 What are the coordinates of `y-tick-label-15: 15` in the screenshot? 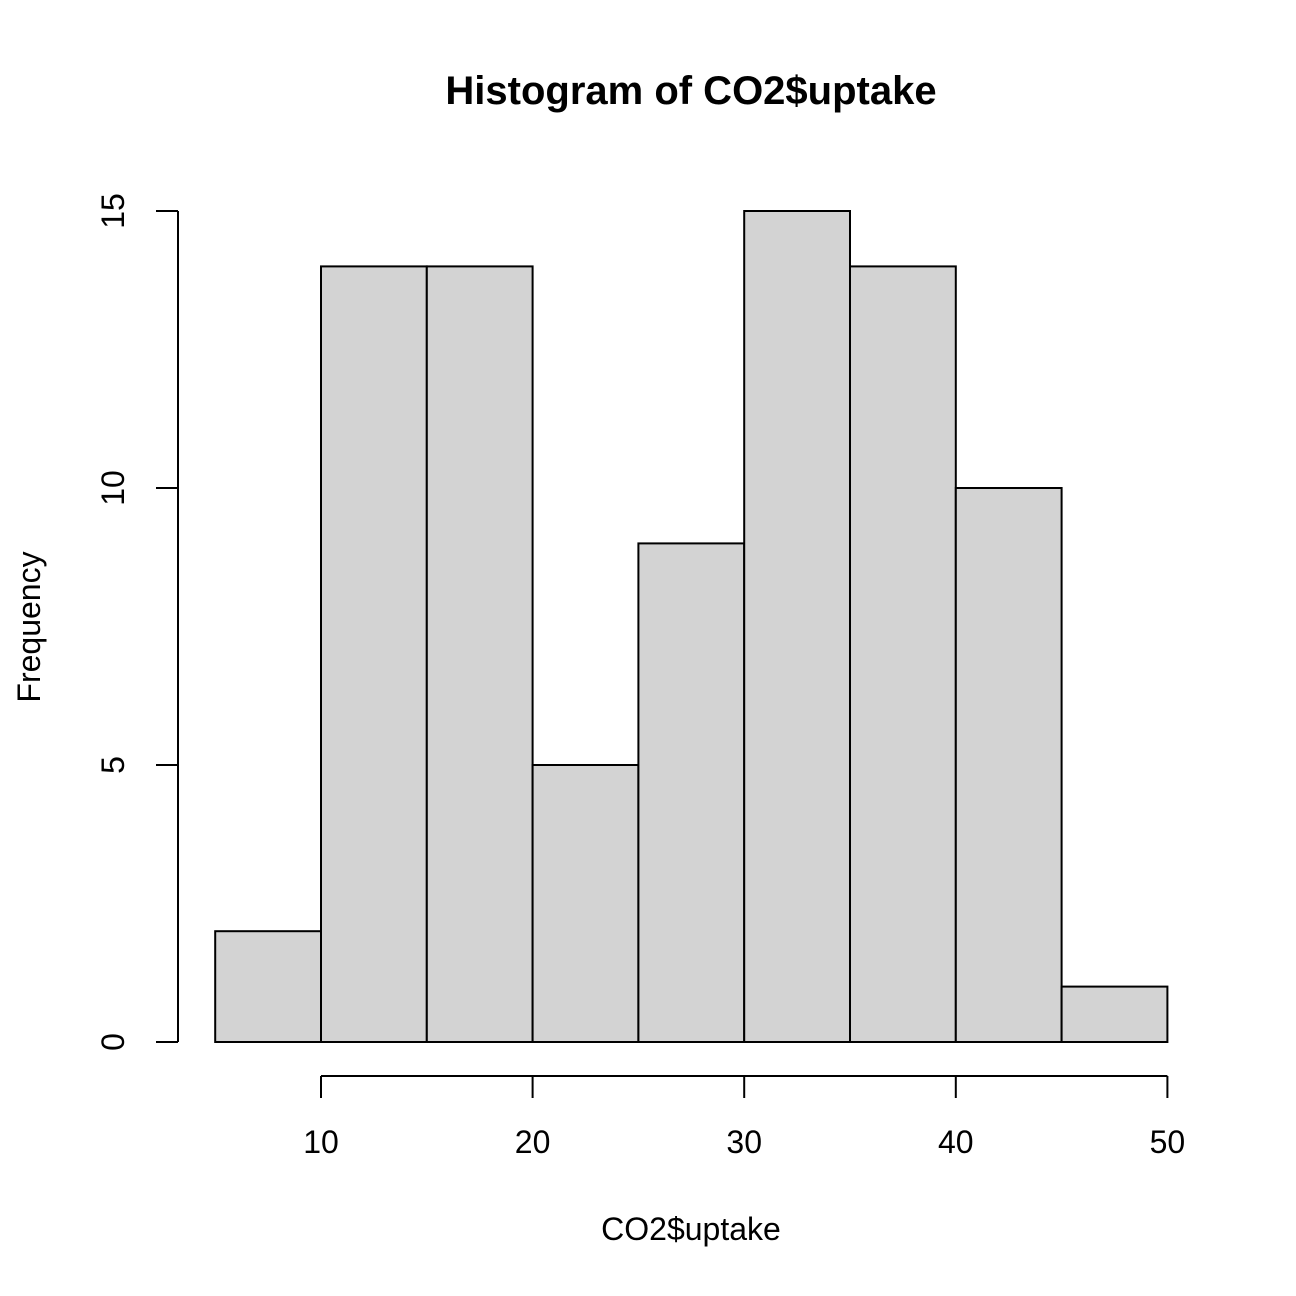 It's located at (113, 211).